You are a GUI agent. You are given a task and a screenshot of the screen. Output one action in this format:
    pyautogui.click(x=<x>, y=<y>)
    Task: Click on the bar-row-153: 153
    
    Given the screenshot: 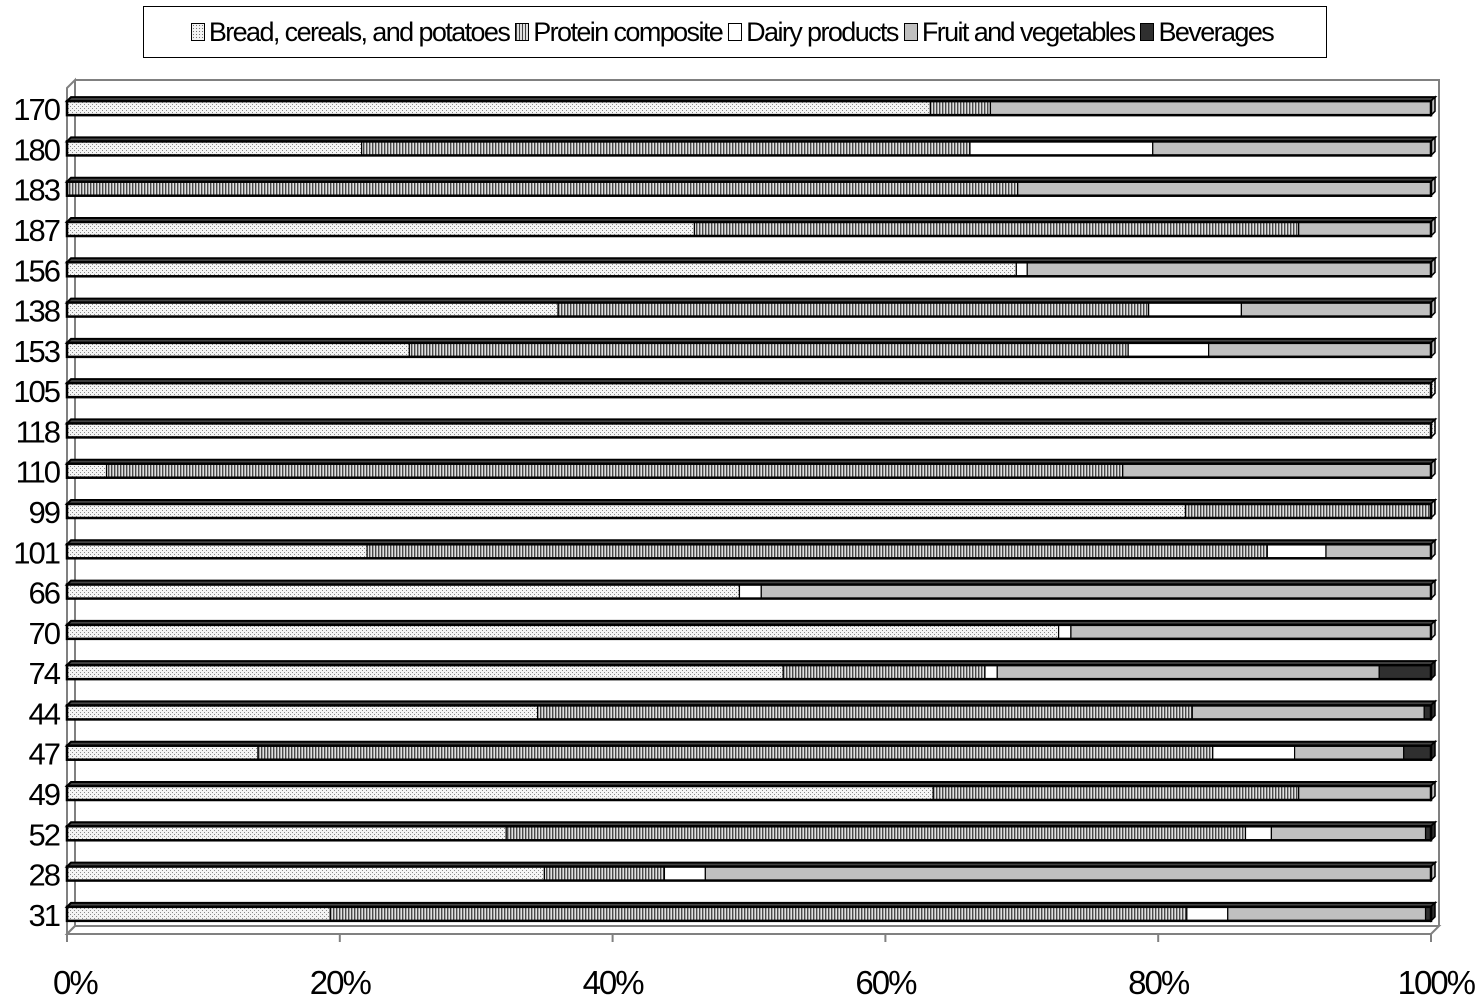 What is the action you would take?
    pyautogui.click(x=725, y=351)
    